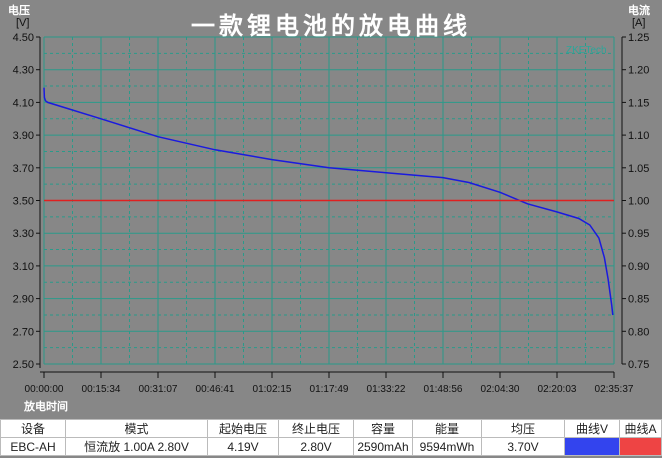  Describe the element at coordinates (592, 428) in the screenshot. I see `header-curve-v: 曲线V` at that location.